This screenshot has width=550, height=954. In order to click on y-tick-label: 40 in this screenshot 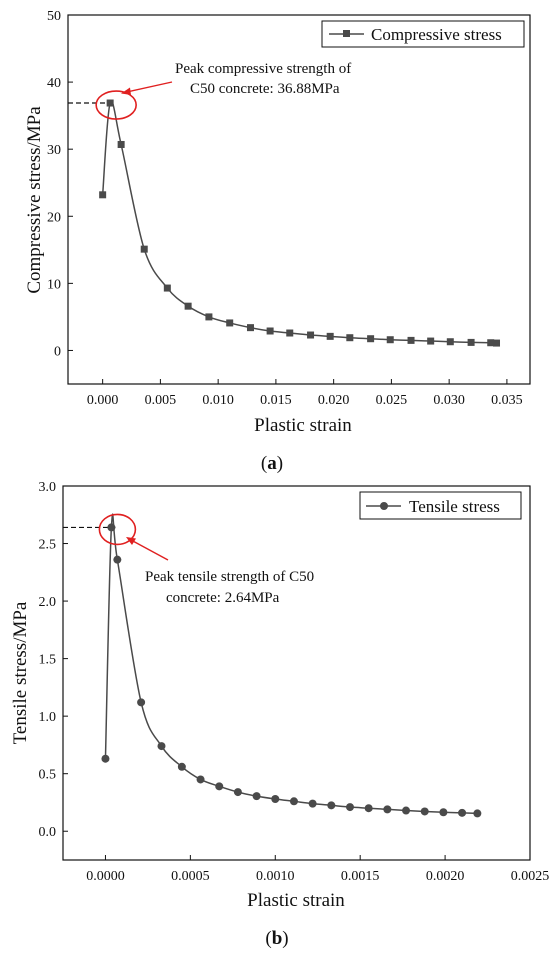, I will do `click(54, 83)`.